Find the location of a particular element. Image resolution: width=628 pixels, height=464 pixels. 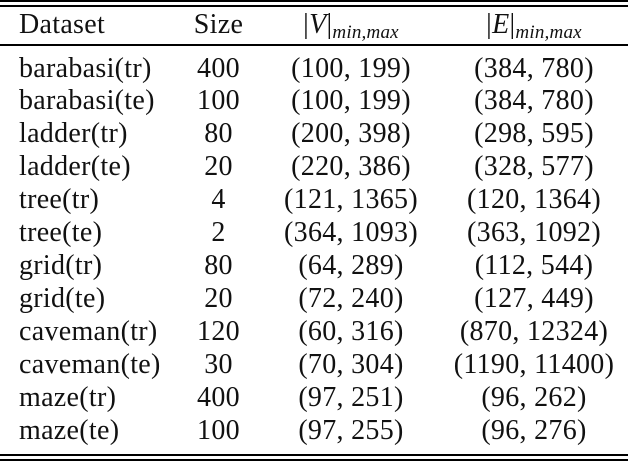

table-row: tree(tr) 4 (121, 1365) (120, 1364) is located at coordinates (314, 200).